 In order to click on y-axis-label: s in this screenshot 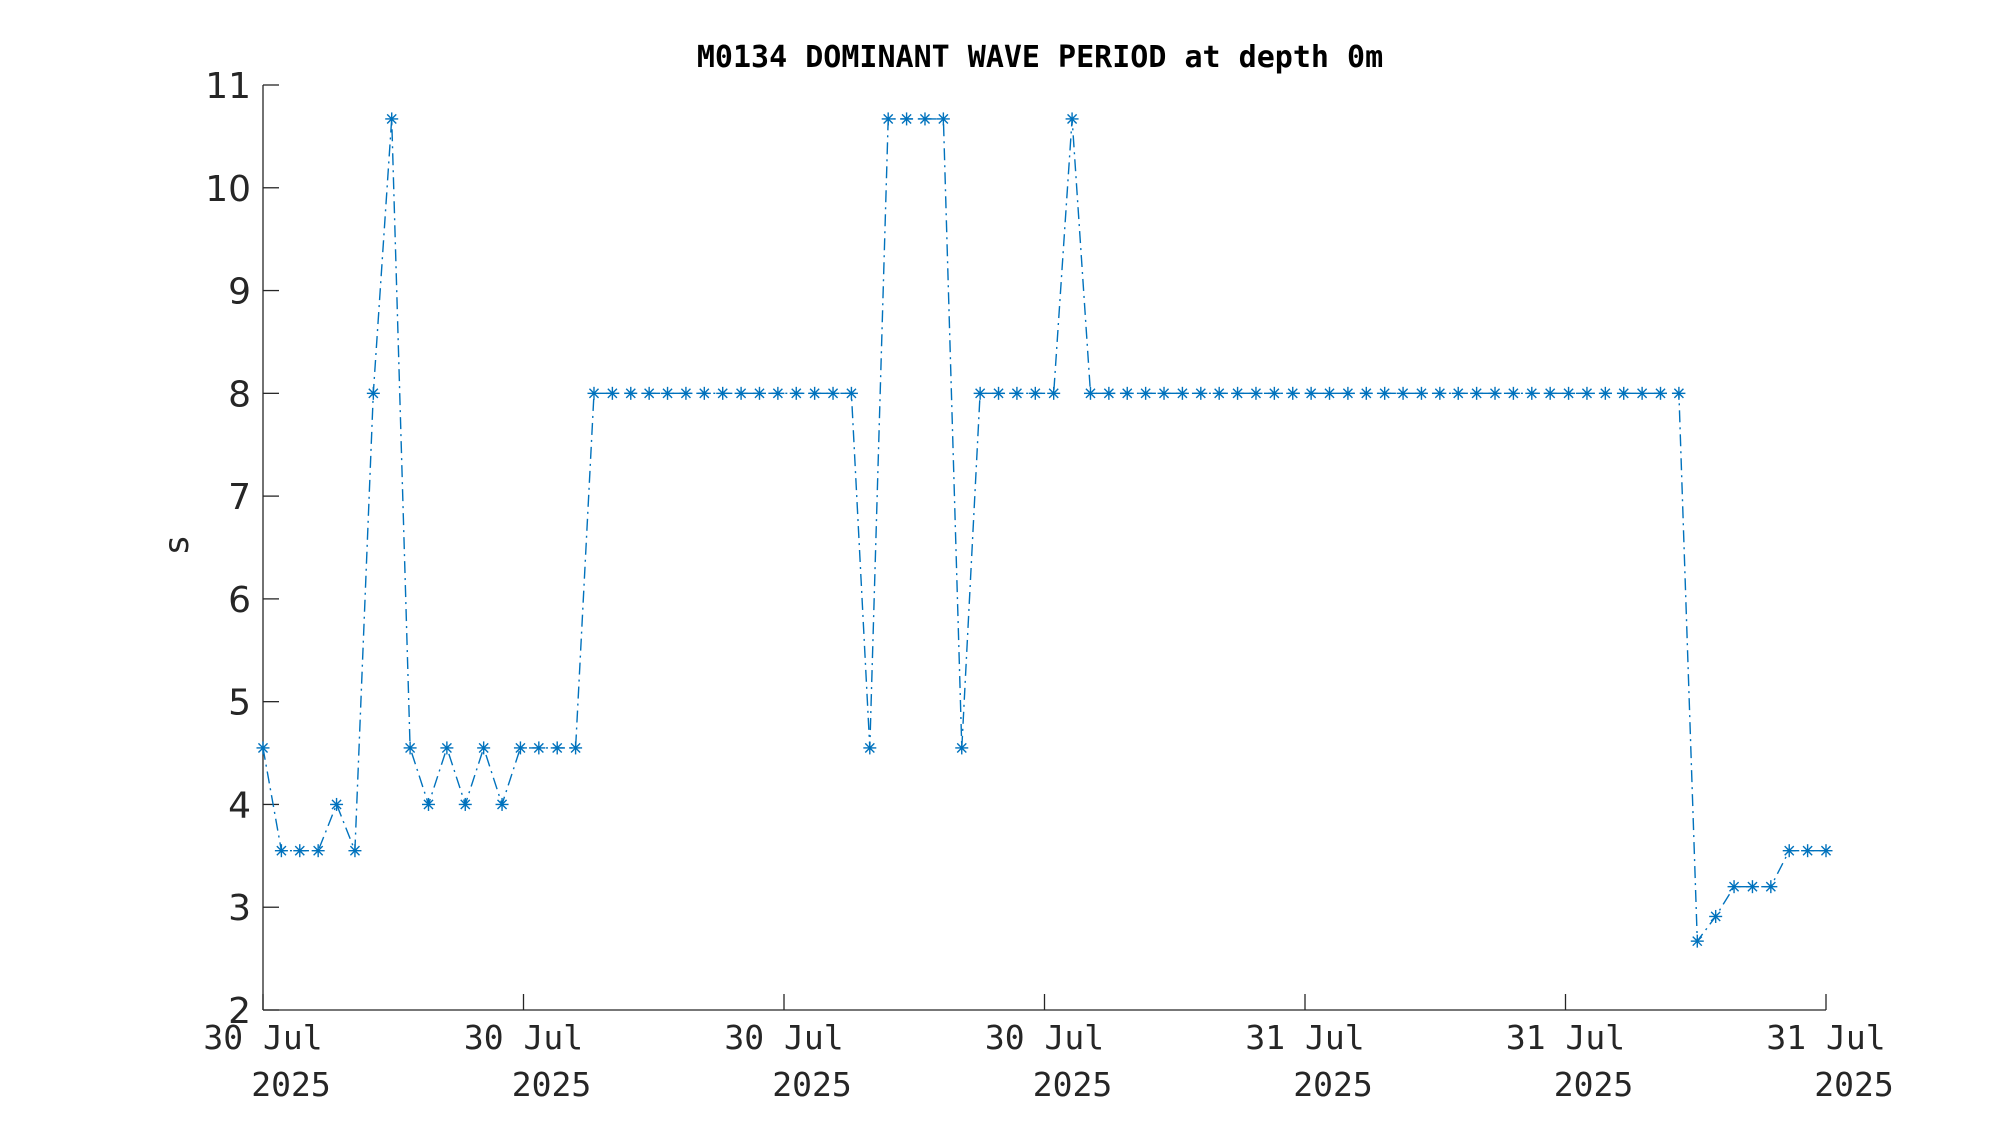, I will do `click(177, 545)`.